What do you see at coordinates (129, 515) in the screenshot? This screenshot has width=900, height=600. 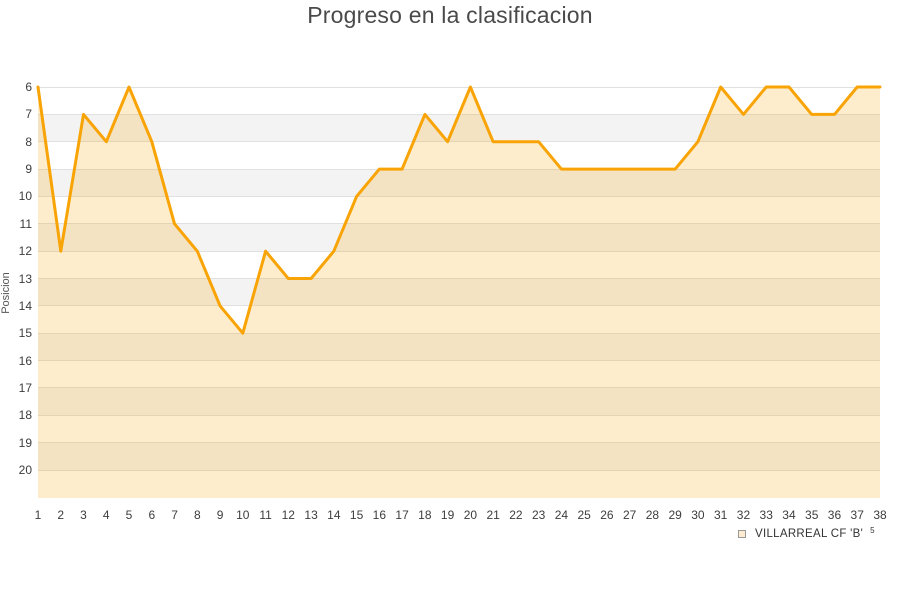 I see `x-tick-label: 5` at bounding box center [129, 515].